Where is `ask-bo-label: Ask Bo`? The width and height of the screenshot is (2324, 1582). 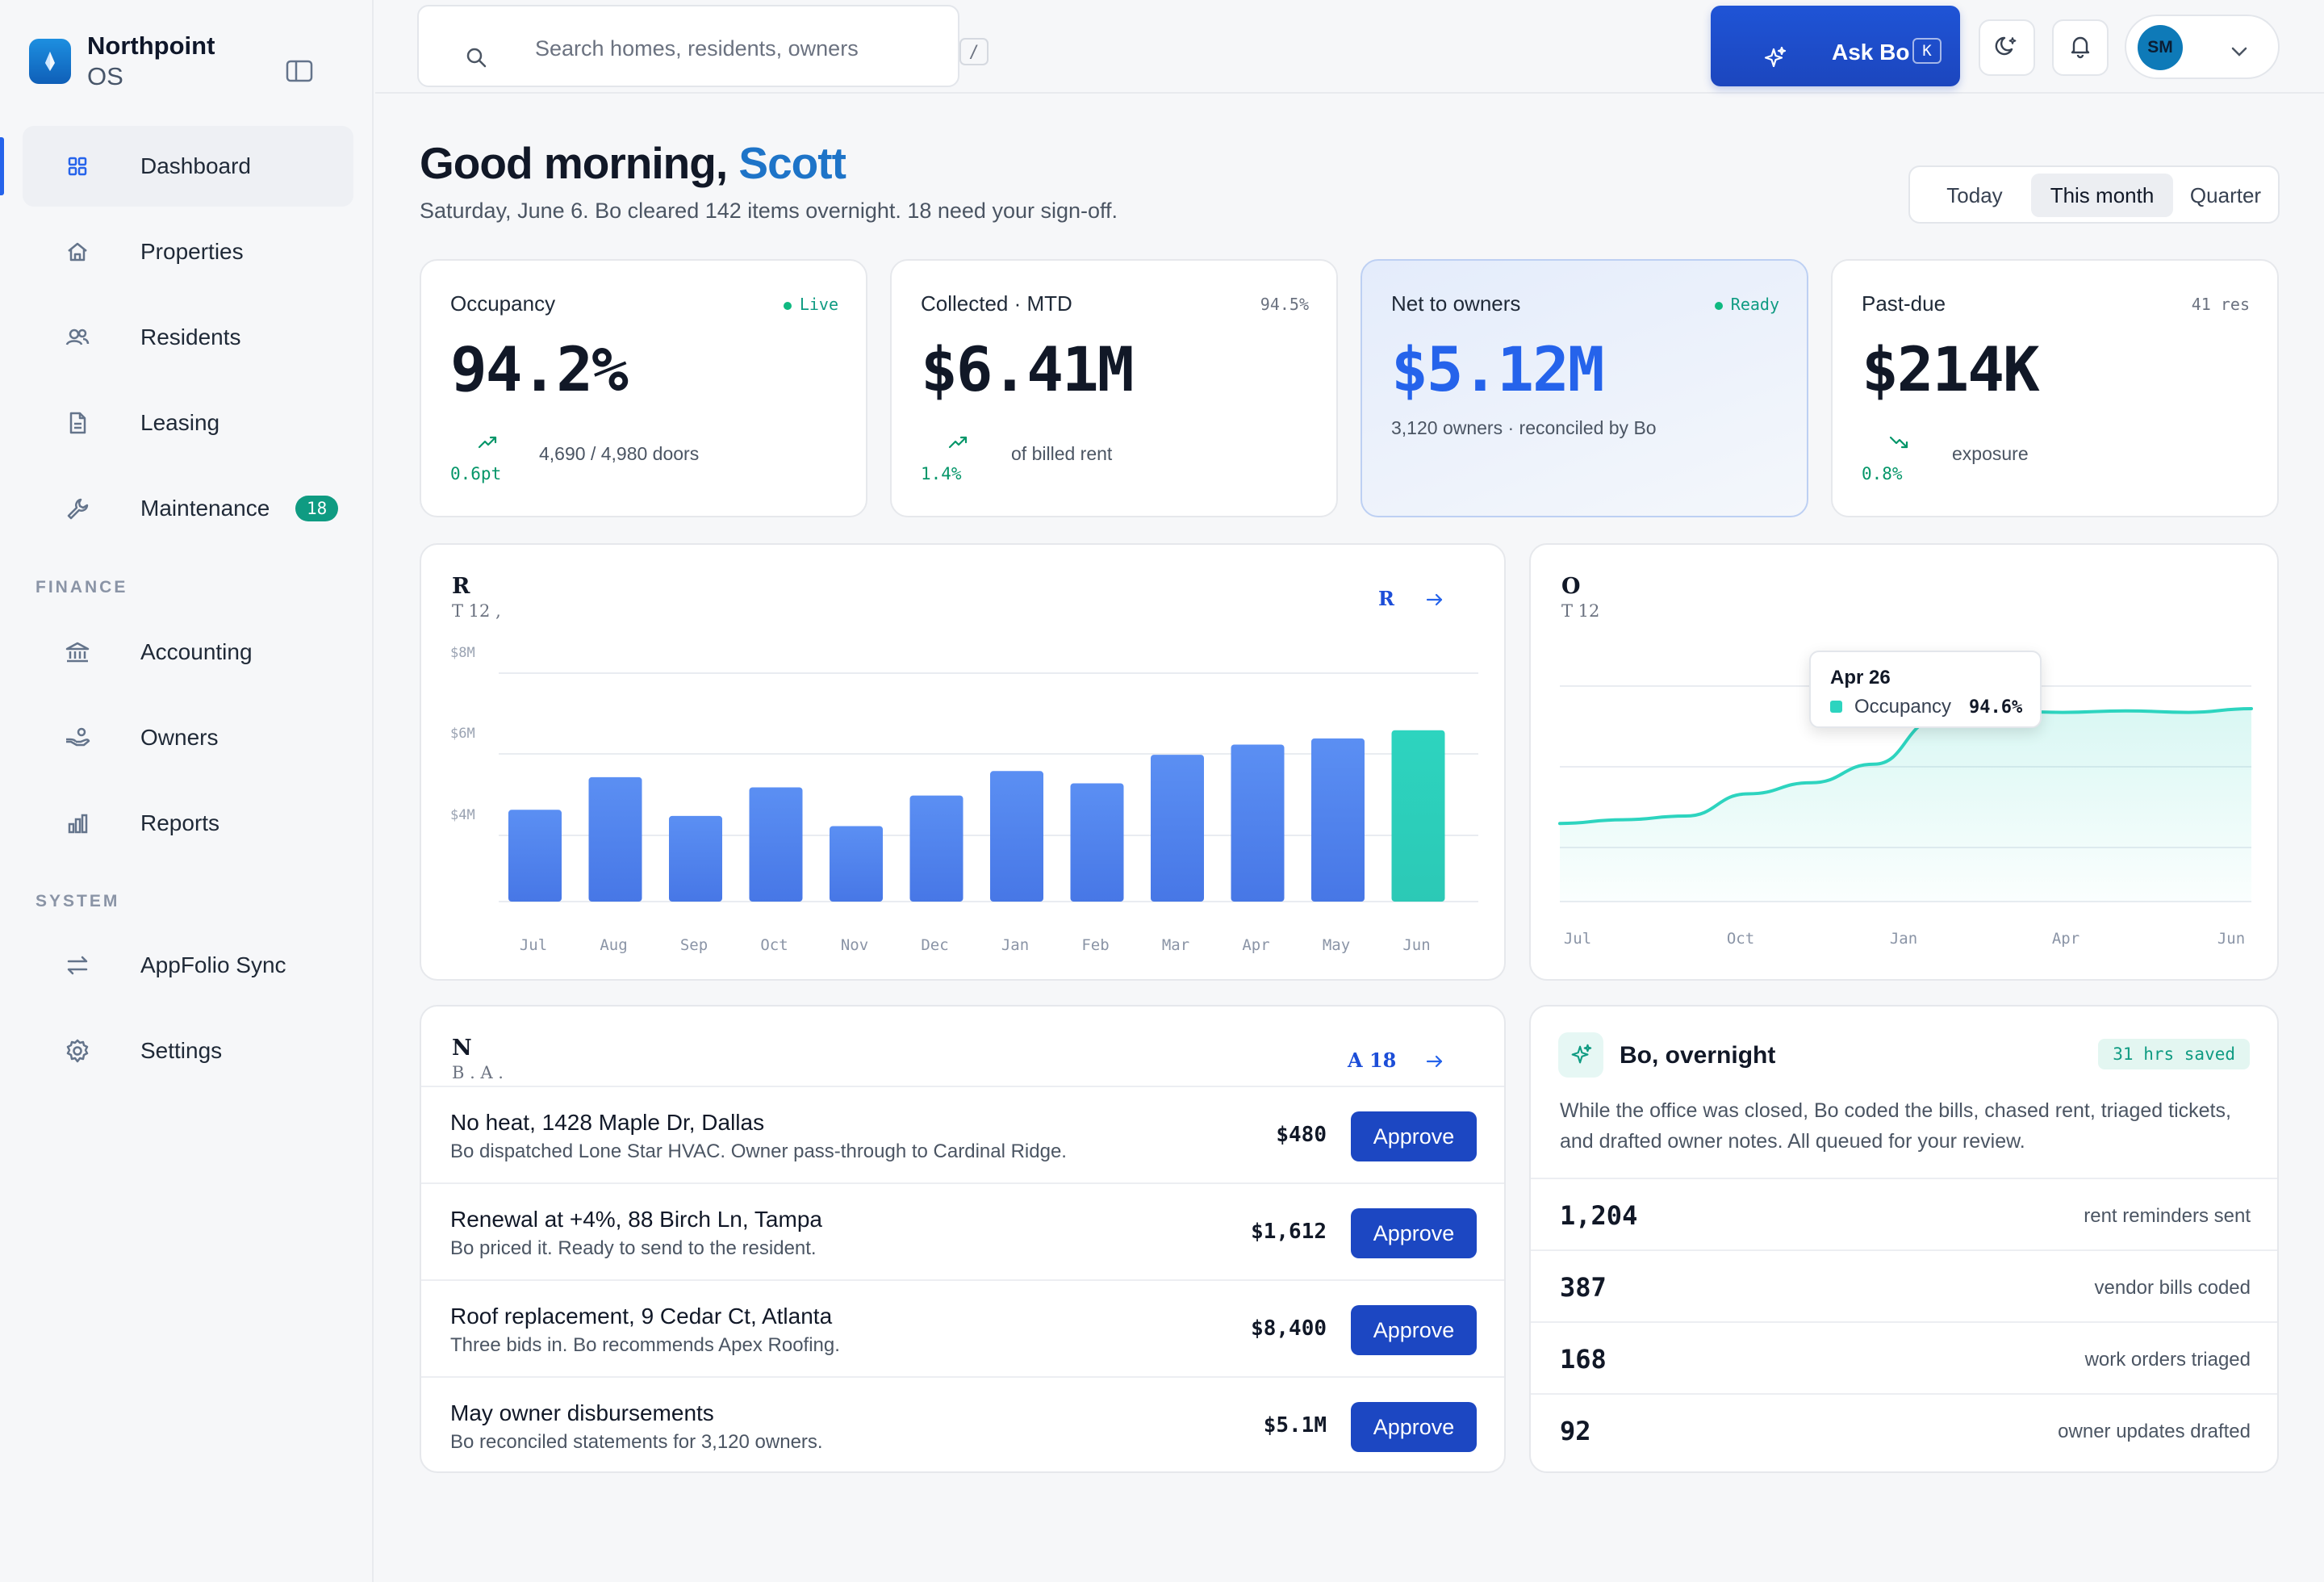 ask-bo-label: Ask Bo is located at coordinates (1871, 52).